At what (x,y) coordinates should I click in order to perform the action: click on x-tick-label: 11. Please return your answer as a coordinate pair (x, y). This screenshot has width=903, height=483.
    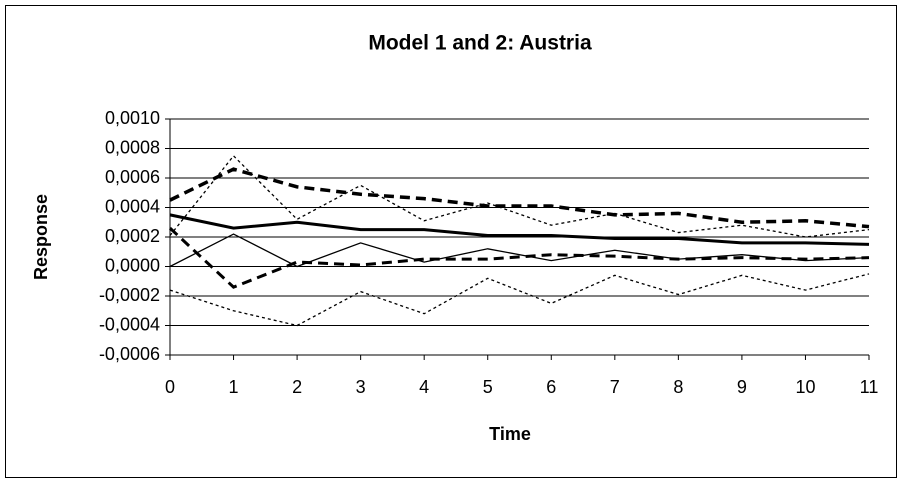
    Looking at the image, I should click on (869, 387).